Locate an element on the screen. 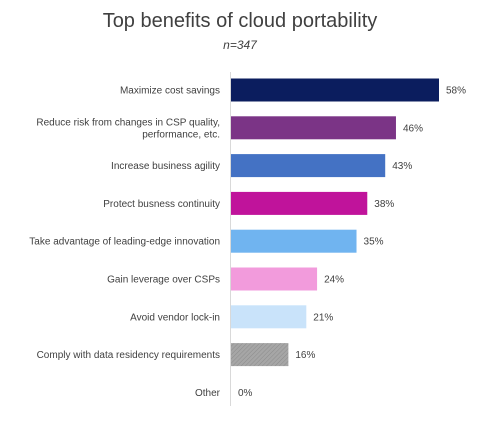  value-label: 21% is located at coordinates (323, 317).